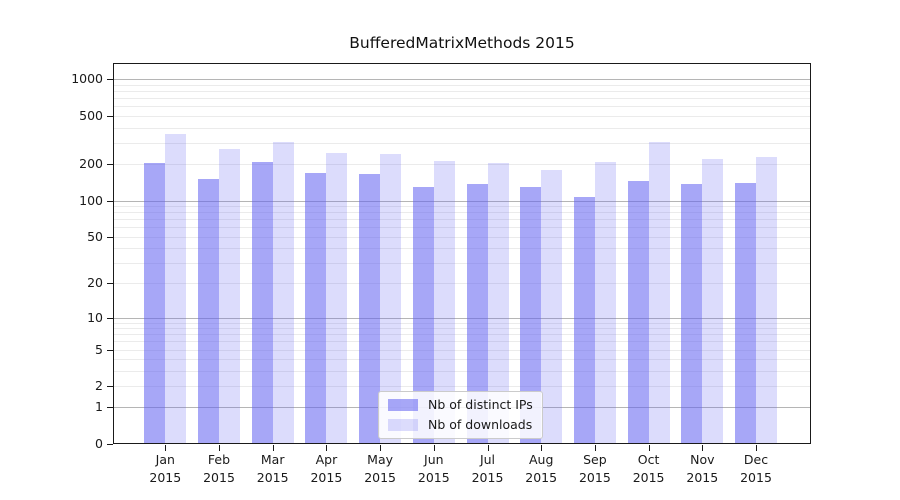  Describe the element at coordinates (99, 349) in the screenshot. I see `y-tick-label-5: 5` at that location.